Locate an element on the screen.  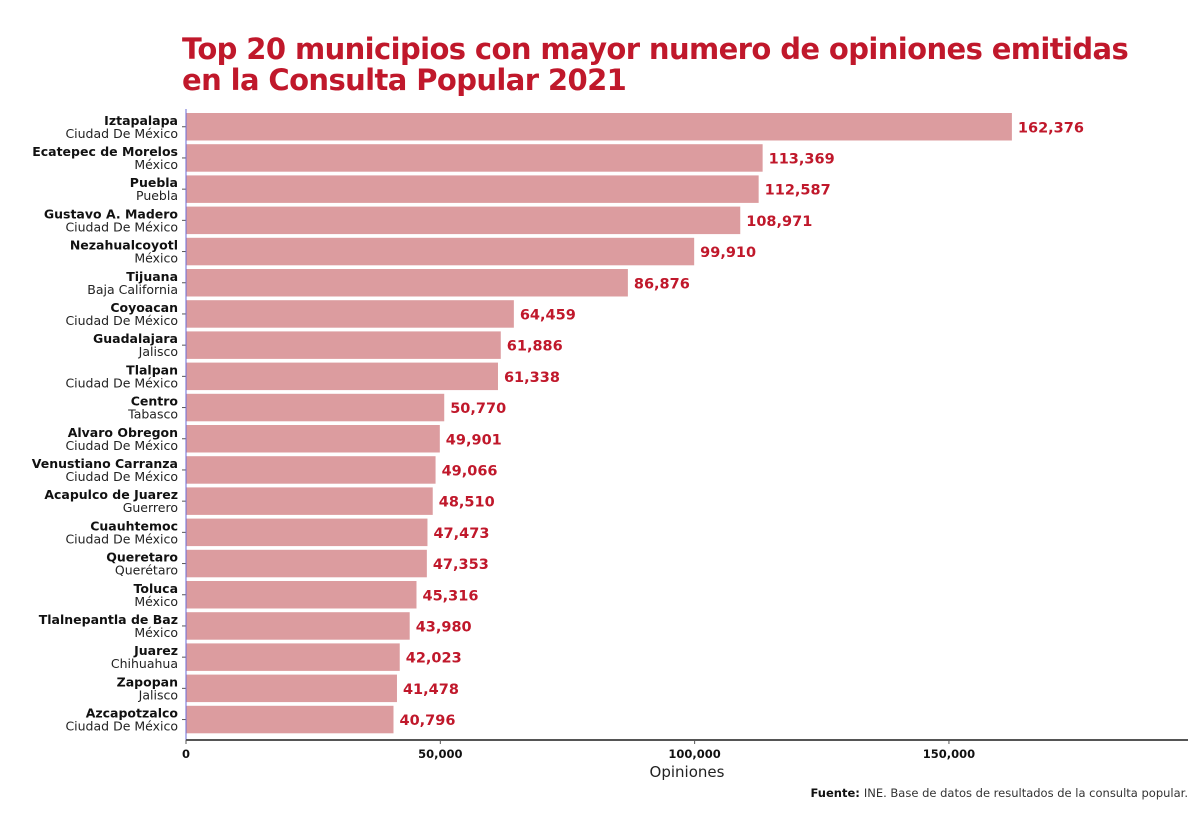
category-label-municipio: Toluca is located at coordinates (156, 588).